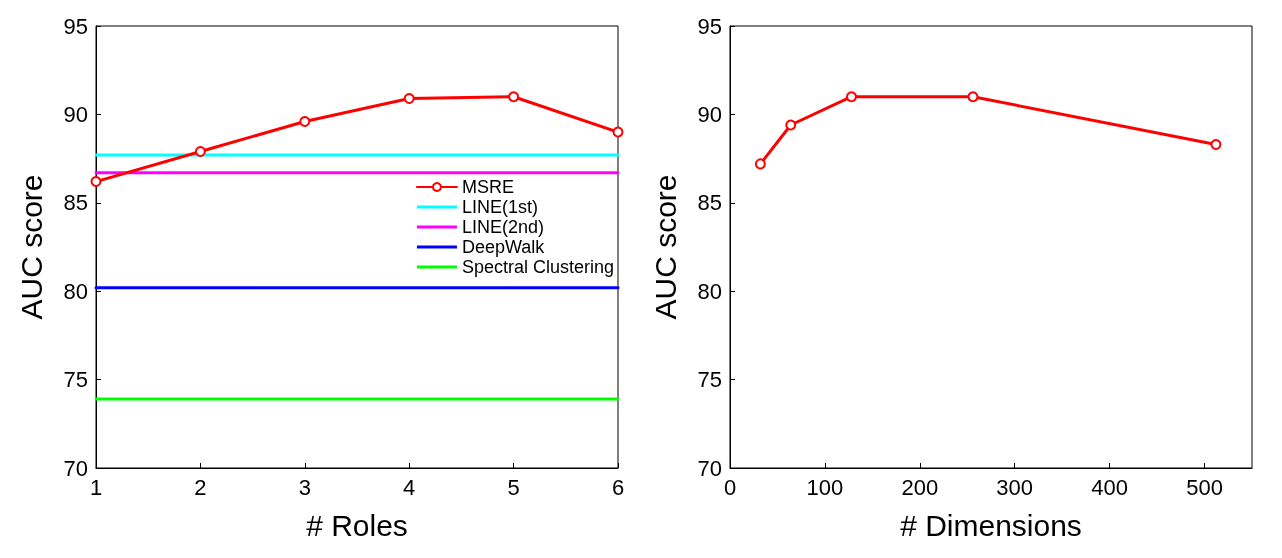  Describe the element at coordinates (538, 267) in the screenshot. I see `legend-label: Spectral Clustering` at that location.